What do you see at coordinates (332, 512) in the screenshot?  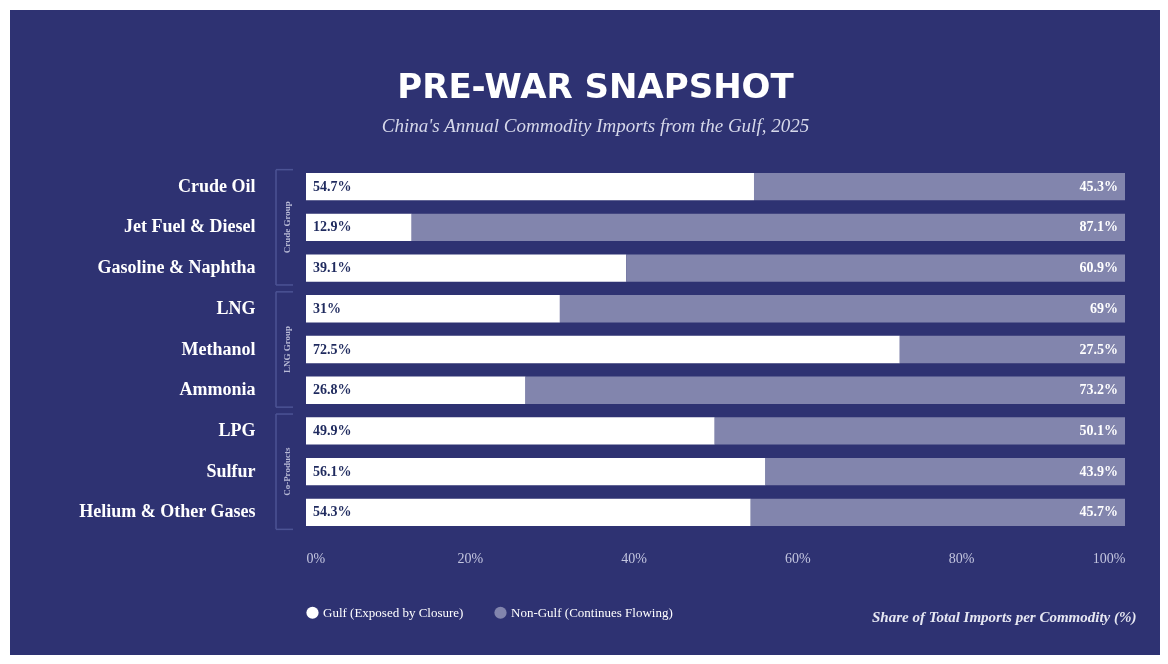 I see `data-label: 54.3%` at bounding box center [332, 512].